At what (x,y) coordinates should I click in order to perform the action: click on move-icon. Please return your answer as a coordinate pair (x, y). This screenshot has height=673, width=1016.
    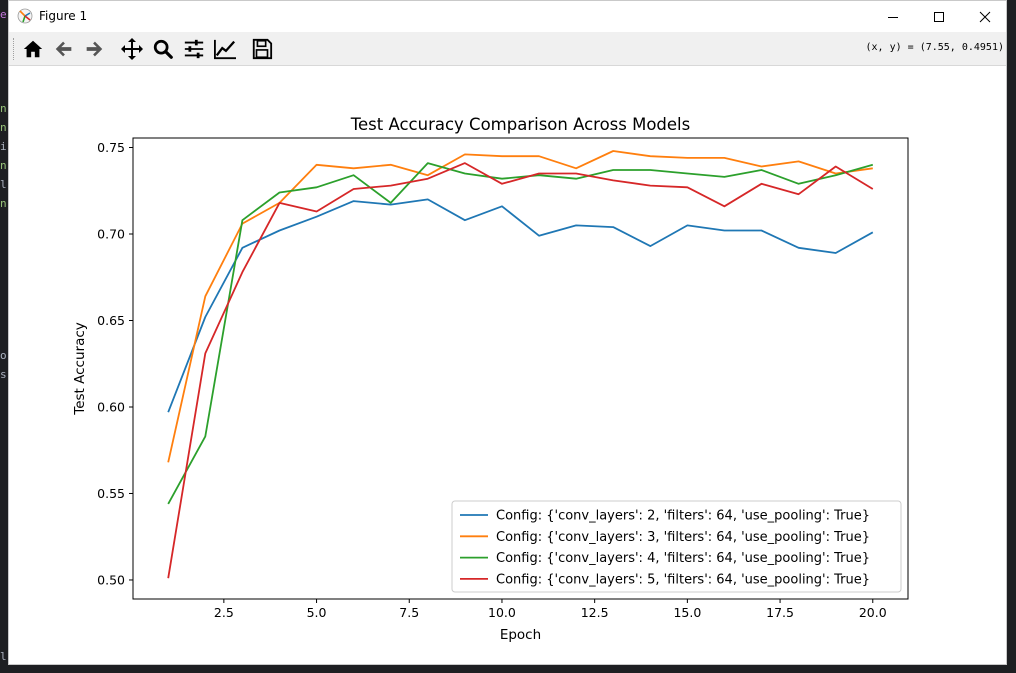
    Looking at the image, I should click on (132, 49).